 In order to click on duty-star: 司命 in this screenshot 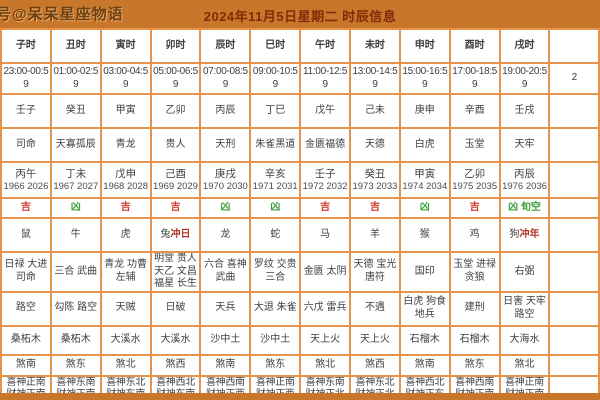, I will do `click(26, 145)`.